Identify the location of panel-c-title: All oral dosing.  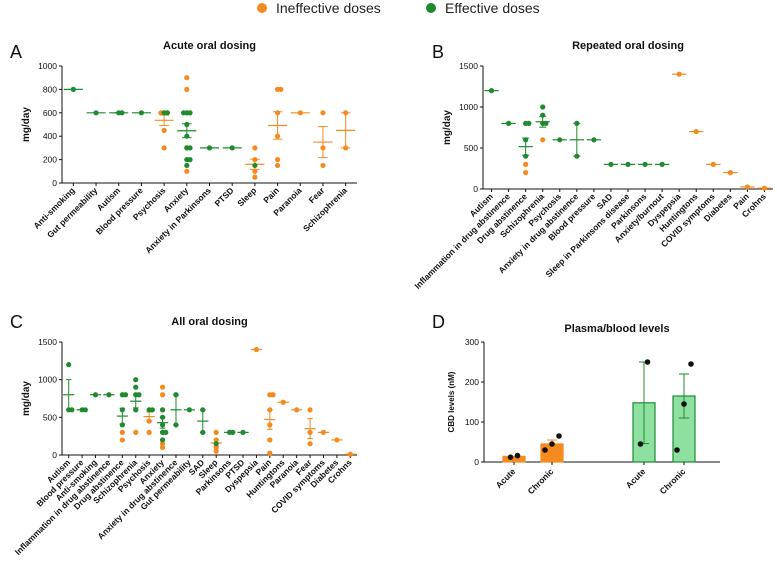
(209, 322).